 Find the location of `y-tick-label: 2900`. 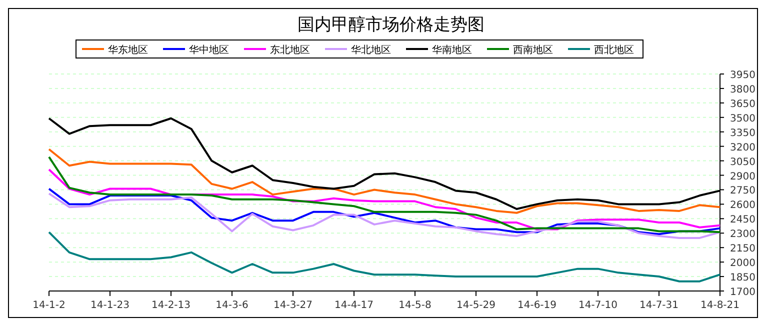

y-tick-label: 2900 is located at coordinates (743, 176).